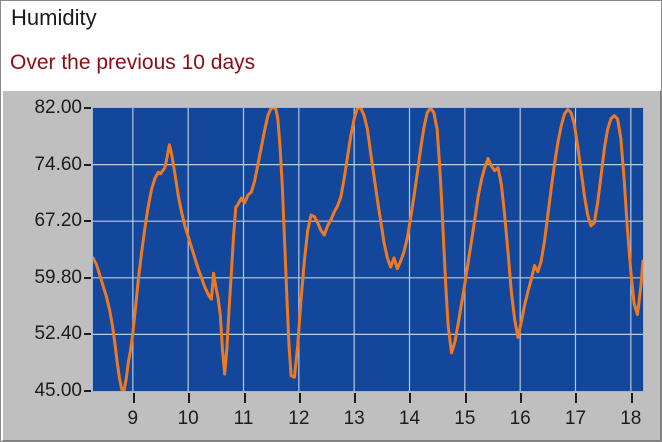 The image size is (662, 442). Describe the element at coordinates (188, 418) in the screenshot. I see `x-axis-tick-label: 10` at that location.